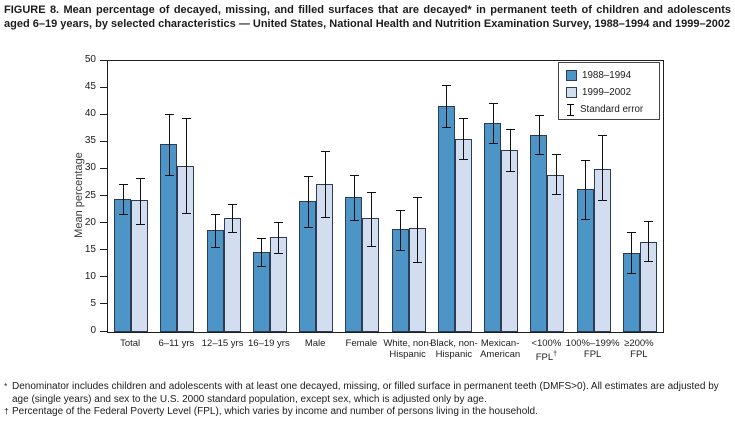 This screenshot has width=735, height=432. Describe the element at coordinates (592, 349) in the screenshot. I see `x-axis-label: 100%–199% FPL` at that location.